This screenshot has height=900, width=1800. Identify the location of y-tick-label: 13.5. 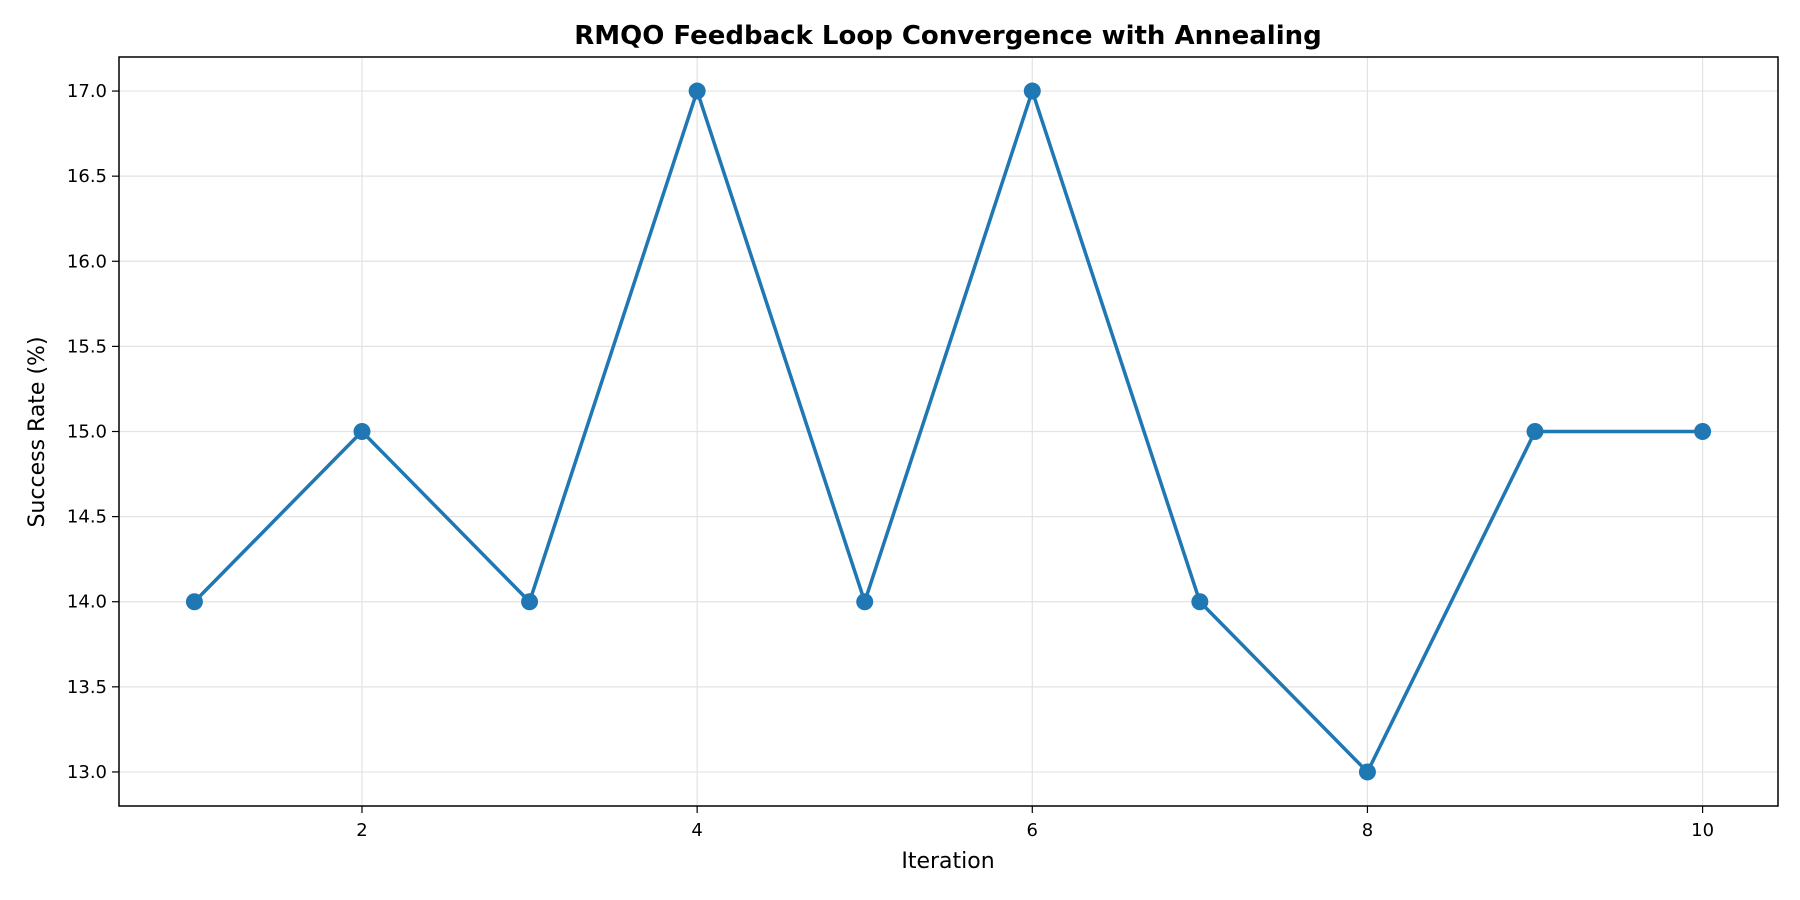
(87, 687).